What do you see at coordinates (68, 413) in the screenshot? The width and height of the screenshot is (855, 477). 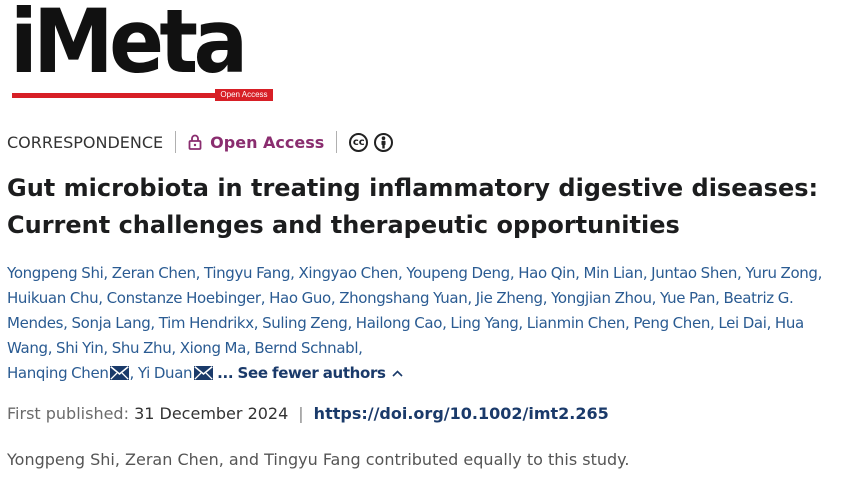 I see `first-published-label: First published:` at bounding box center [68, 413].